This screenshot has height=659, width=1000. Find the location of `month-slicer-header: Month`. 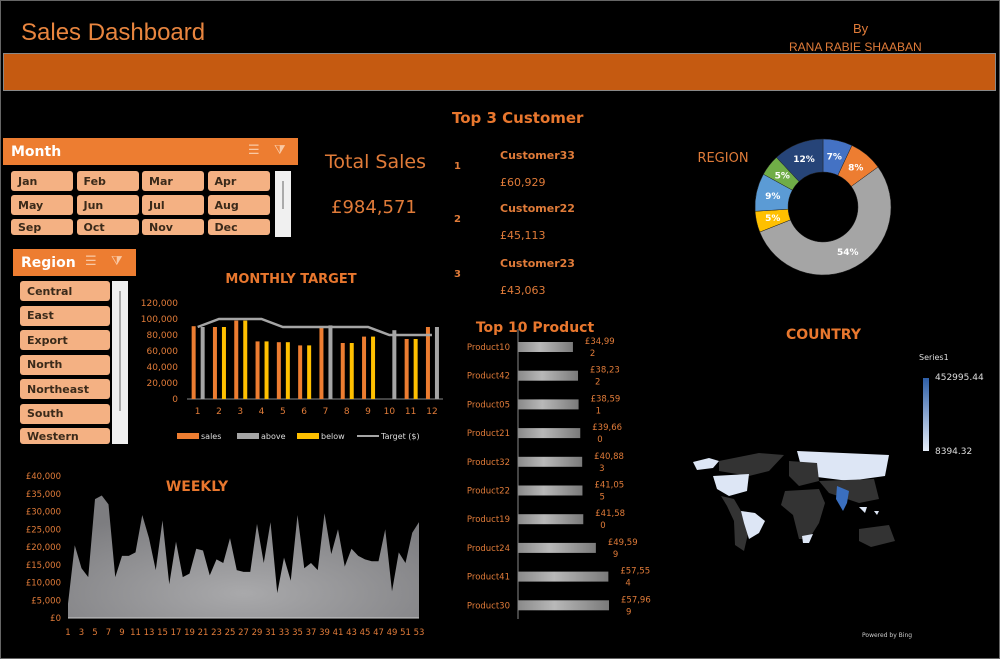

month-slicer-header: Month is located at coordinates (150, 151).